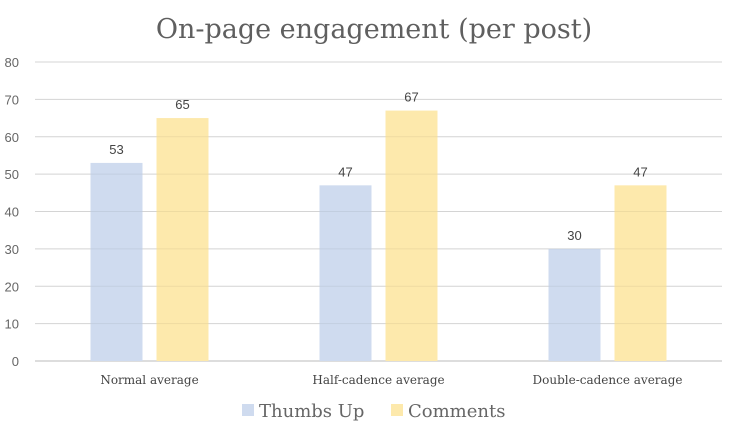  I want to click on y-tick-label: 40, so click(12, 212).